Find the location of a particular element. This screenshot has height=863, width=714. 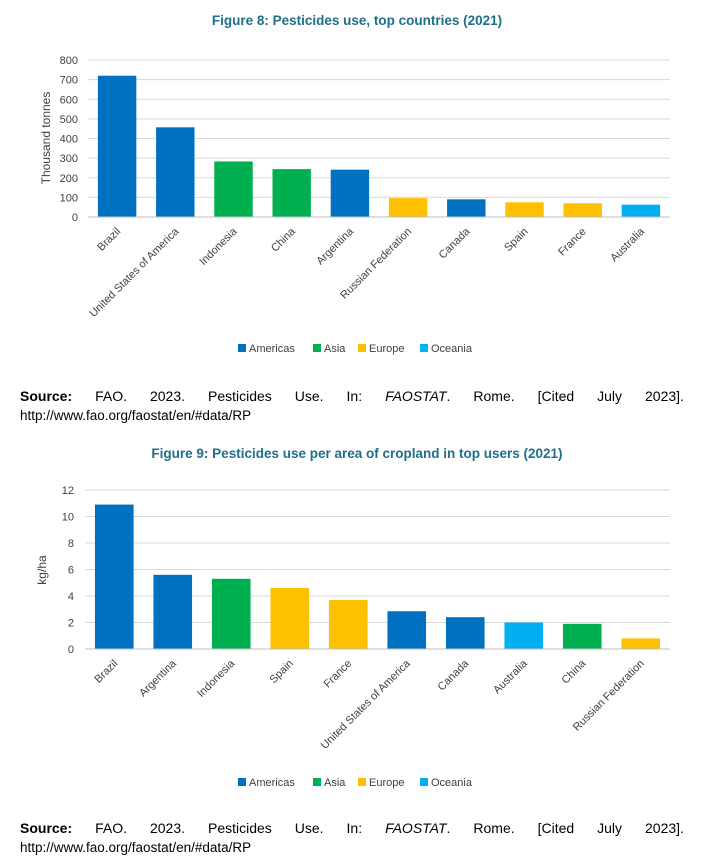

y-tick-label: 4 is located at coordinates (71, 597).